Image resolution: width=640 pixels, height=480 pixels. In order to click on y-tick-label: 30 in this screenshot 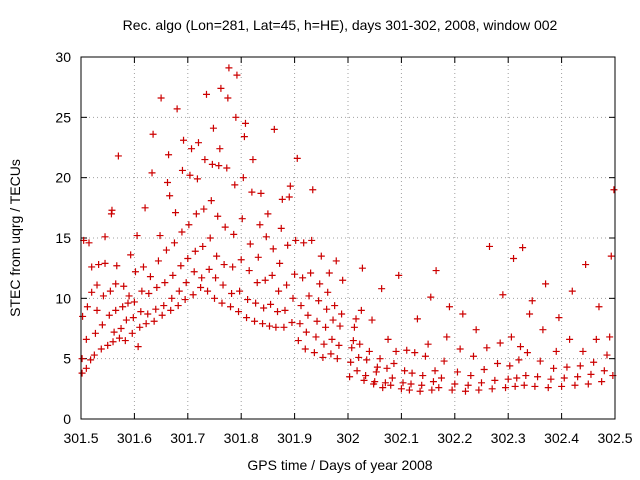, I will do `click(63, 57)`.